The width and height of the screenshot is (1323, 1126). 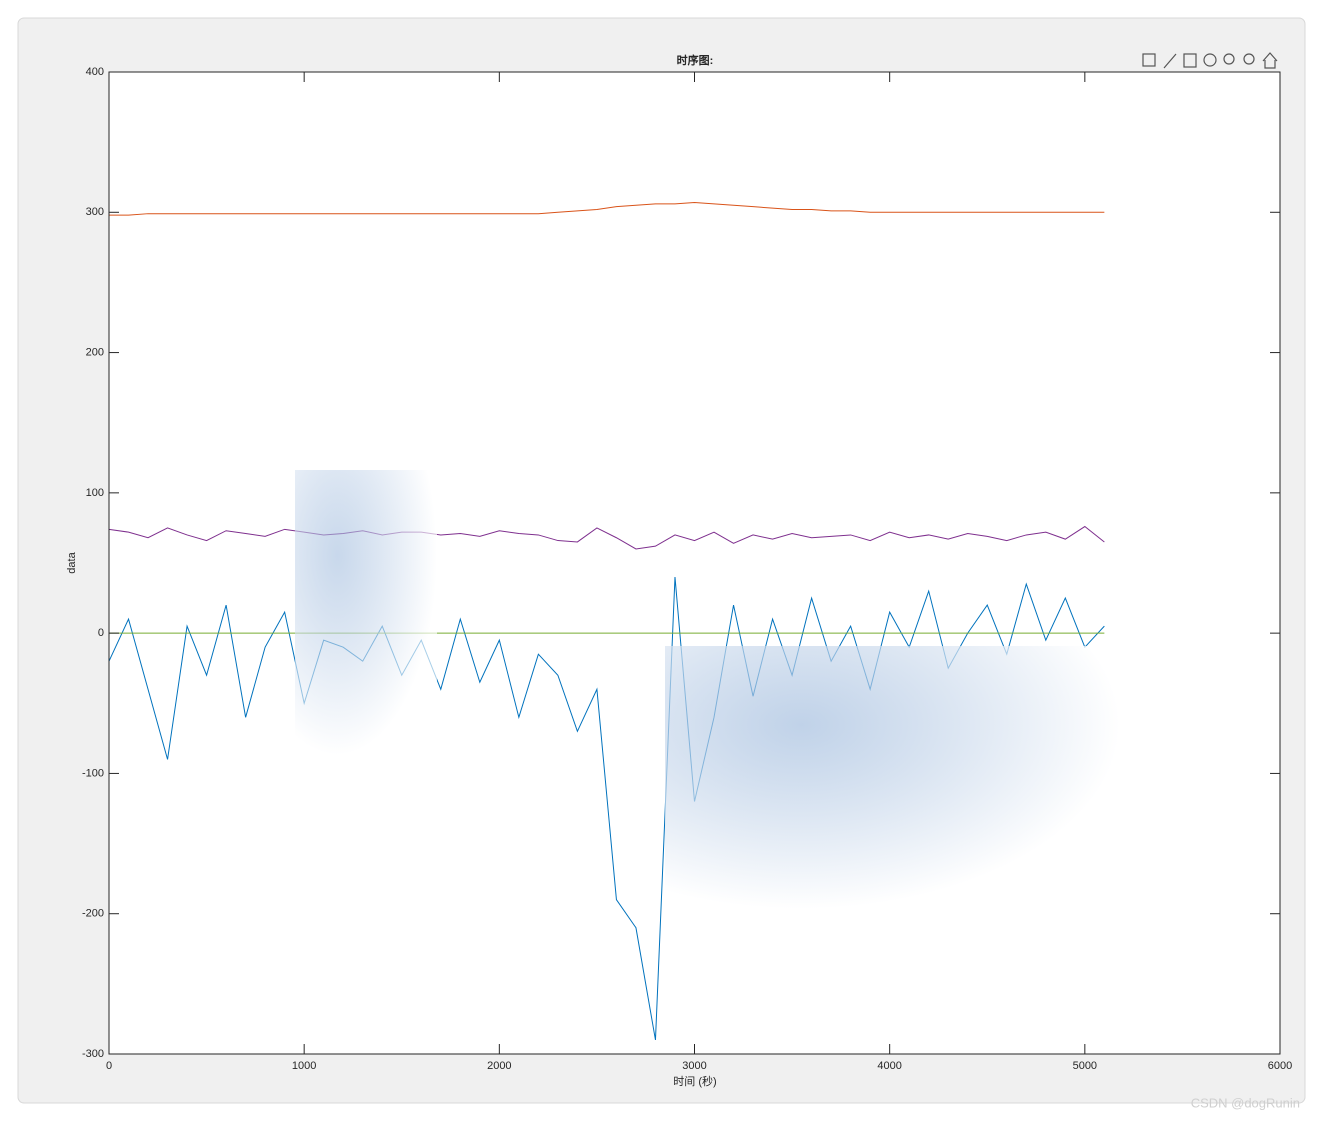 I want to click on zoom-in-icon, so click(x=1229, y=59).